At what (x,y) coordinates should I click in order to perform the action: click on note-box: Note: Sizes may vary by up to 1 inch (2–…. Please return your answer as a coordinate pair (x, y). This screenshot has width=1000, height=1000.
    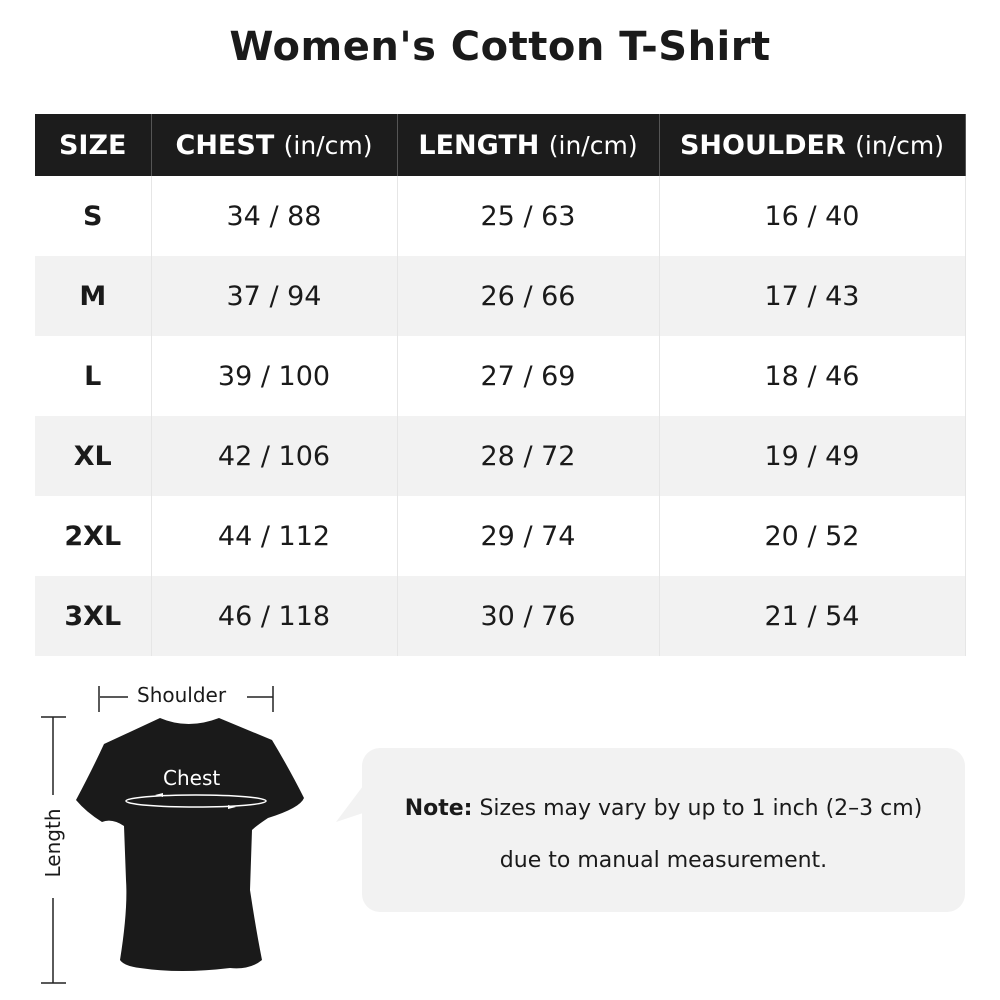
    Looking at the image, I should click on (663, 830).